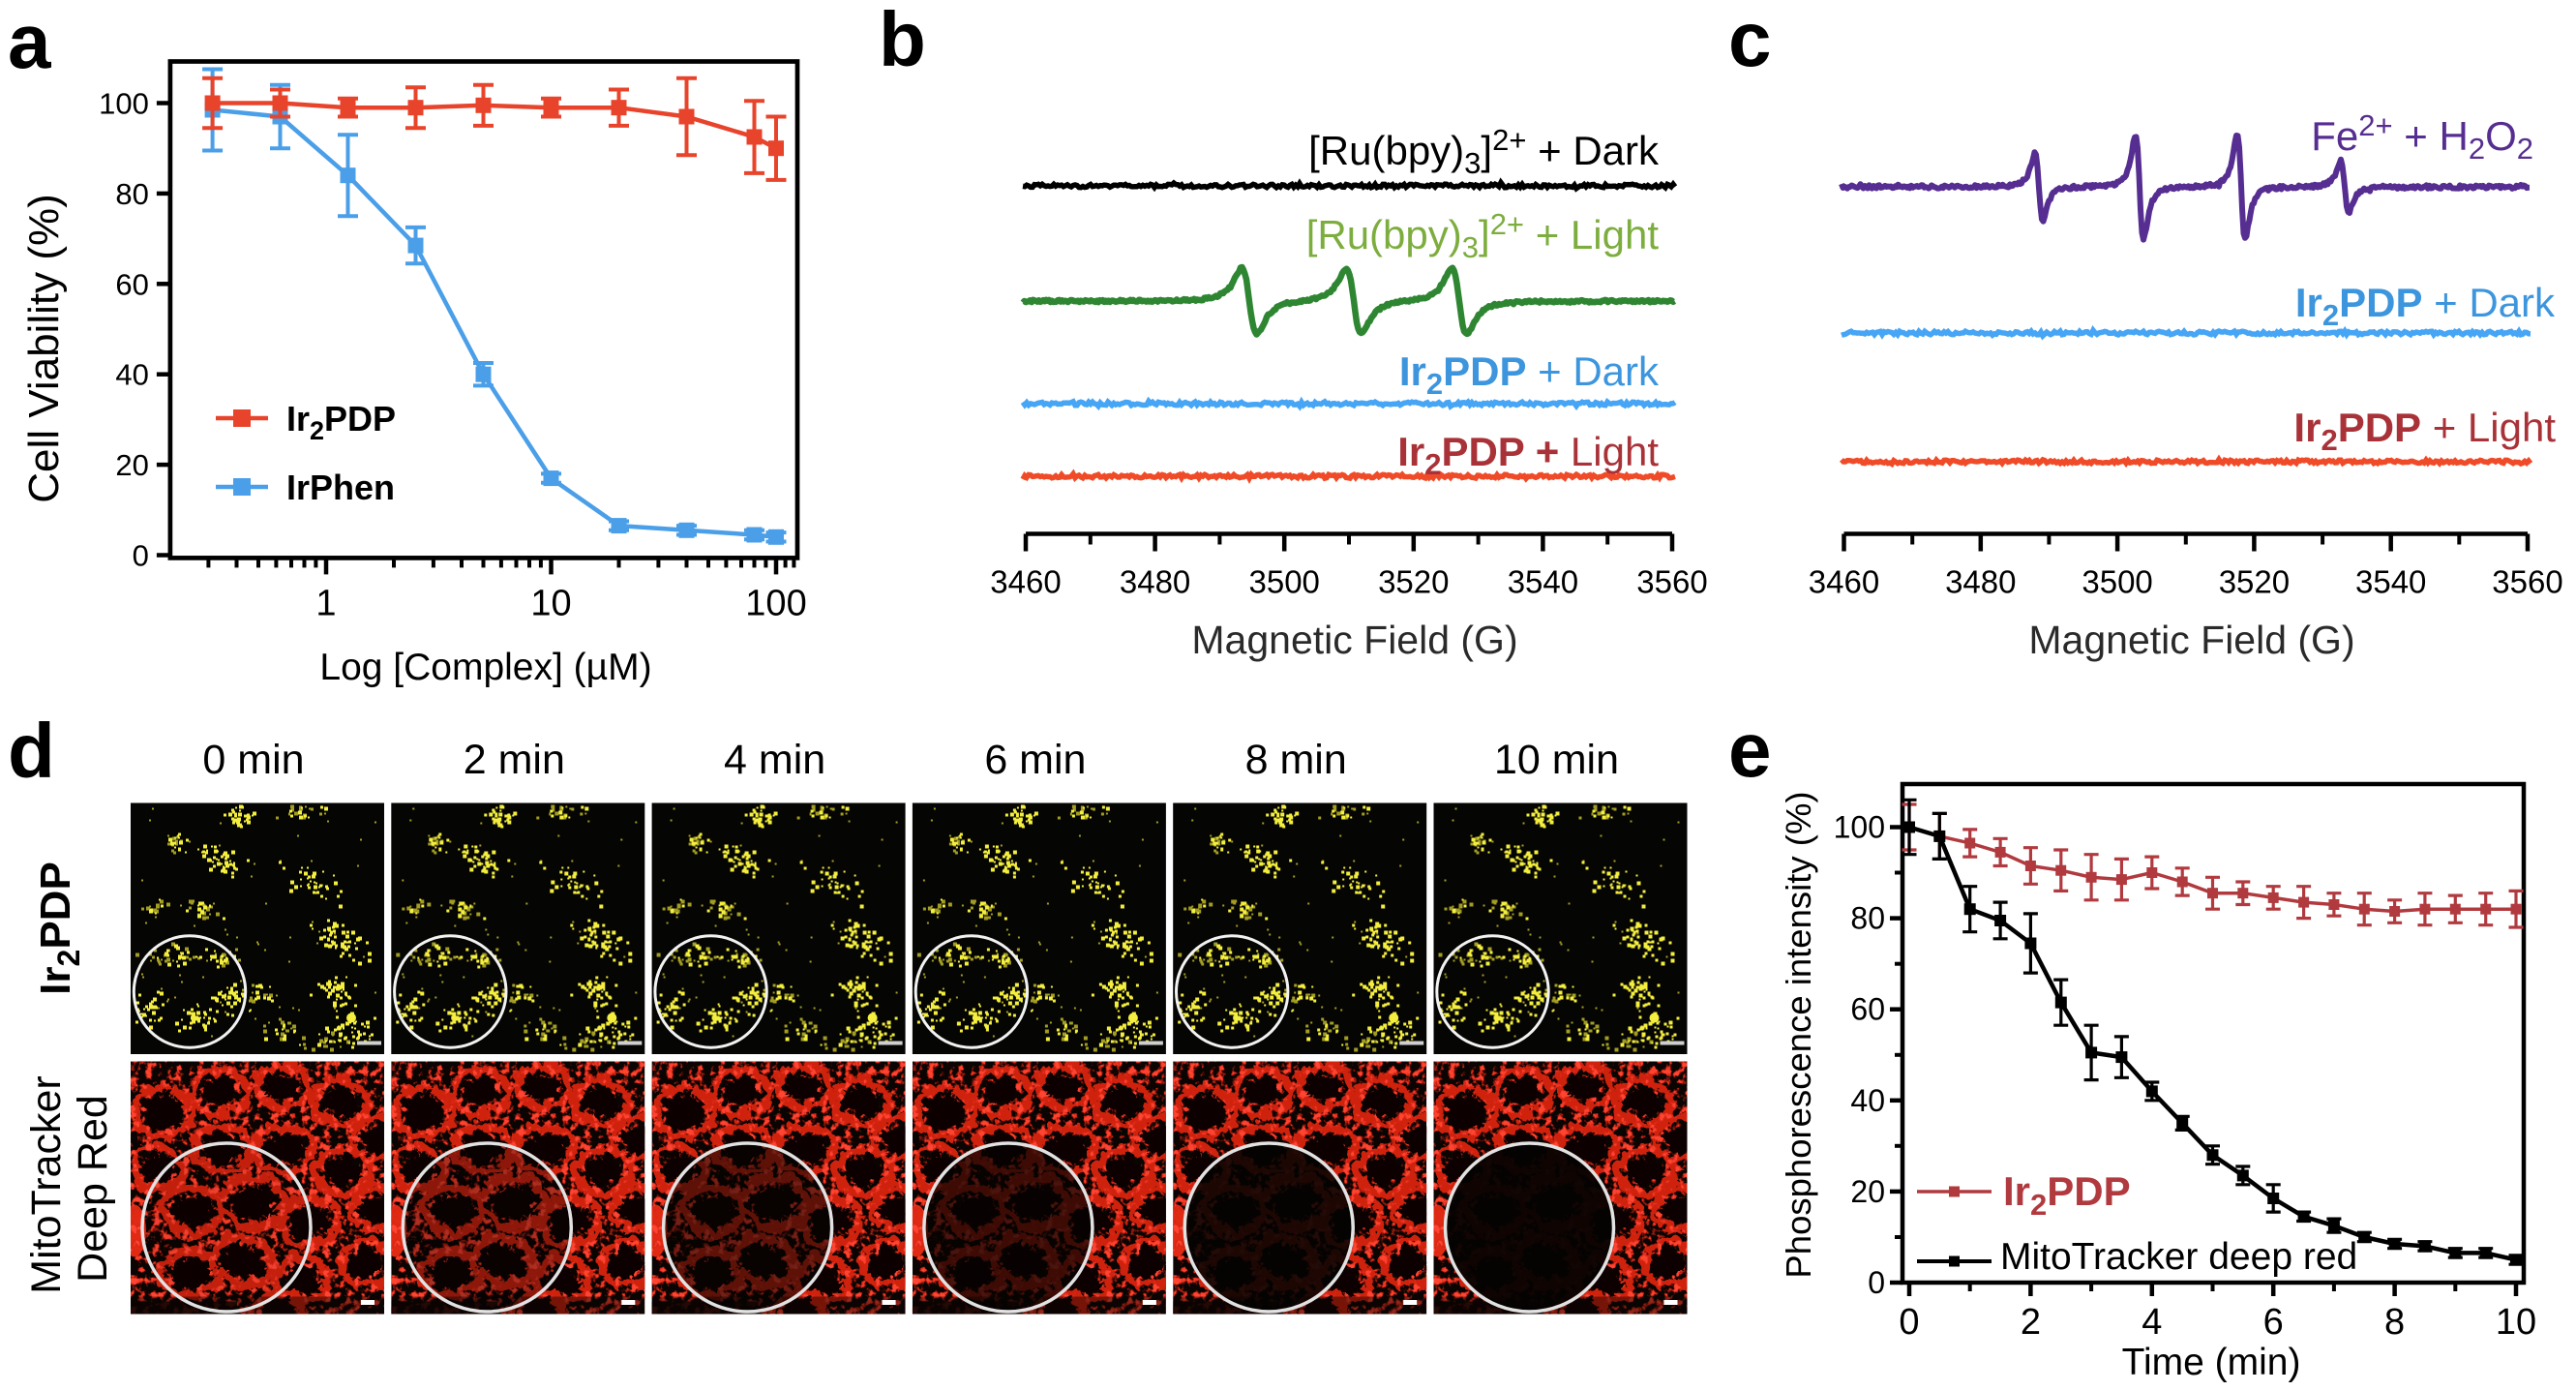 Image resolution: width=2576 pixels, height=1391 pixels. What do you see at coordinates (253, 760) in the screenshot?
I see `svg-text: 0 min` at bounding box center [253, 760].